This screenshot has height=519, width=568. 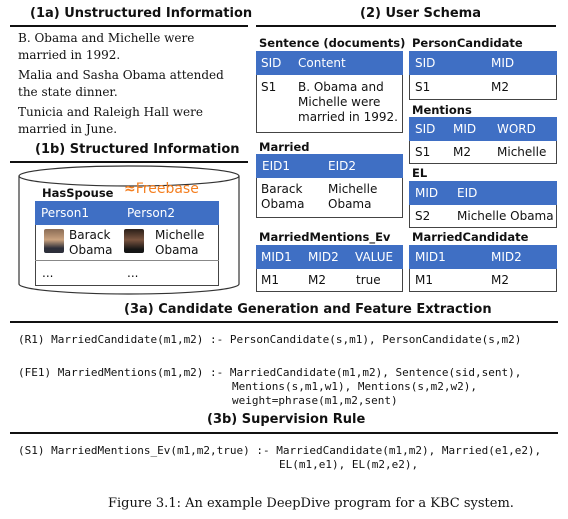 I want to click on section-3b-title: (3b) Supervision Rule, so click(x=286, y=419).